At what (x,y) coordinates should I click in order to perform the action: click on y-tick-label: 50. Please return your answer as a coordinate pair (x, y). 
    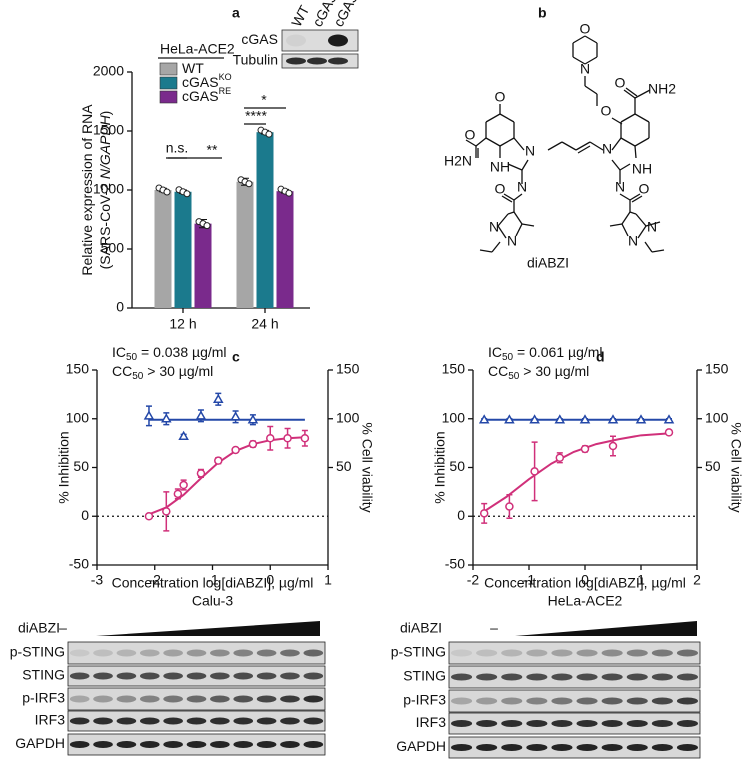
    Looking at the image, I should click on (81, 466).